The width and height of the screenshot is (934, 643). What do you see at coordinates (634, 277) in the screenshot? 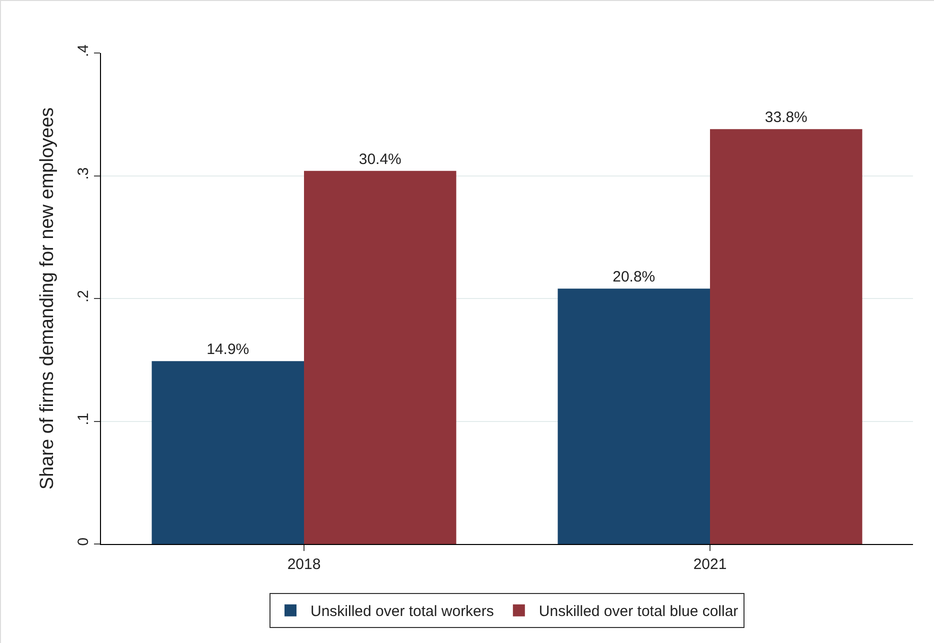
I see `data-label: 20.8%` at bounding box center [634, 277].